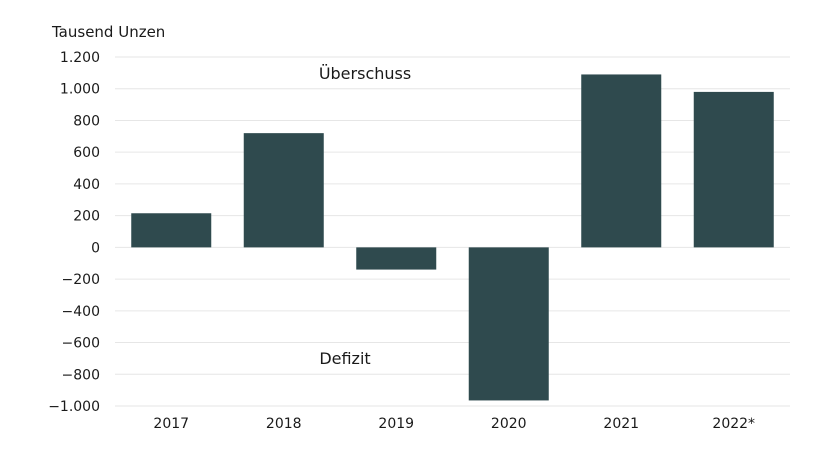  What do you see at coordinates (283, 190) in the screenshot?
I see `bar-2018` at bounding box center [283, 190].